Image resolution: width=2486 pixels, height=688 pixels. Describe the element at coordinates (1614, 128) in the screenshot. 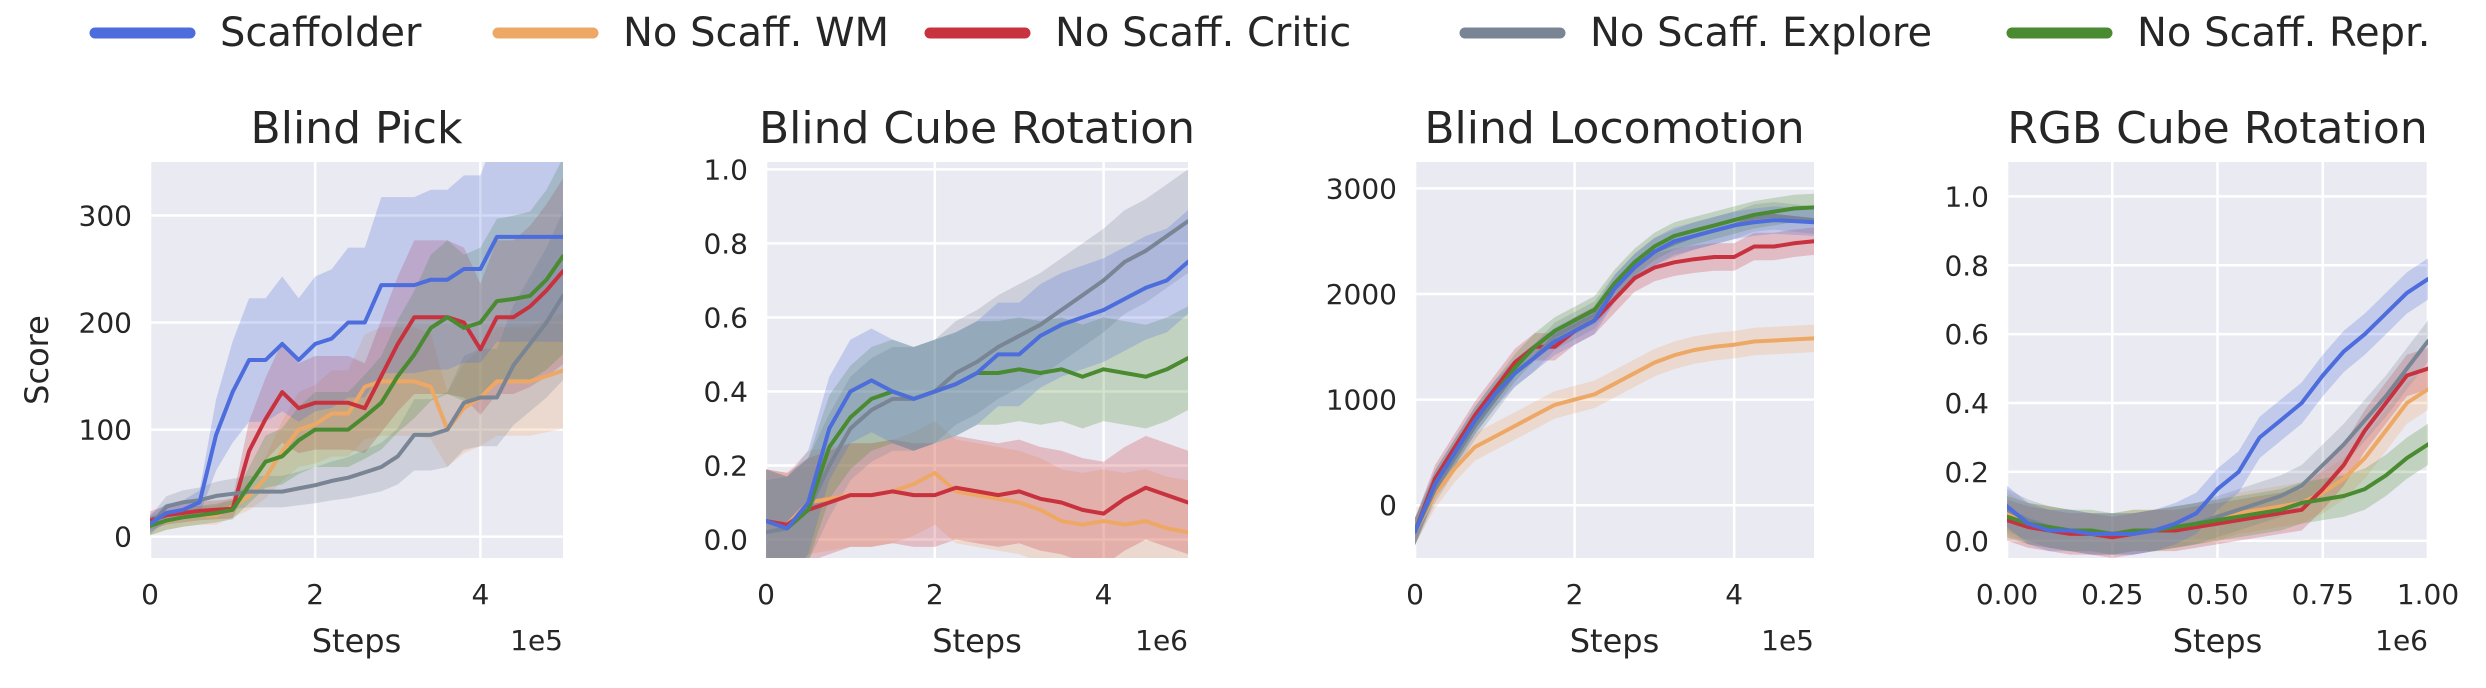

I see `panel-title: Blind Locomotion` at that location.